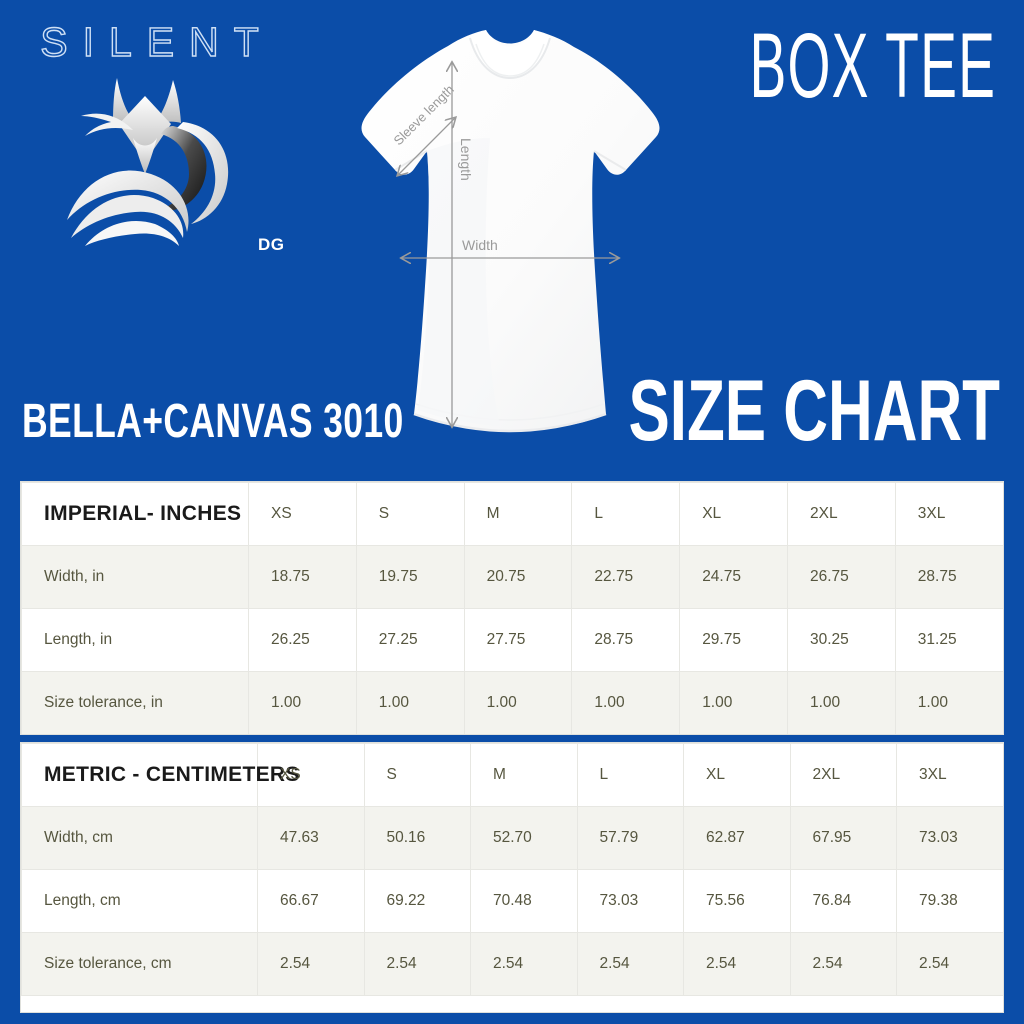  I want to click on cell-width-cm-m: 52.70, so click(524, 838).